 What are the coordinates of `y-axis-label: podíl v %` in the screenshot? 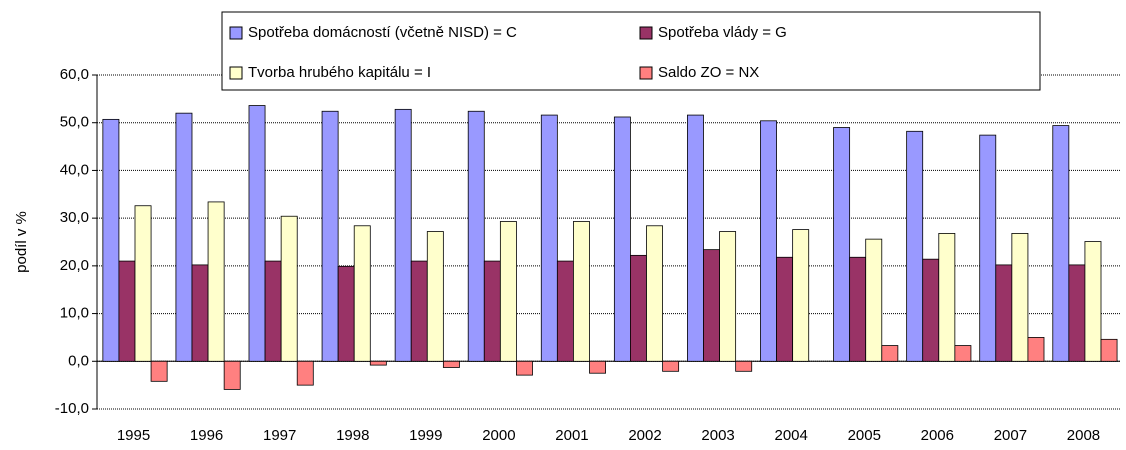 It's located at (21, 242).